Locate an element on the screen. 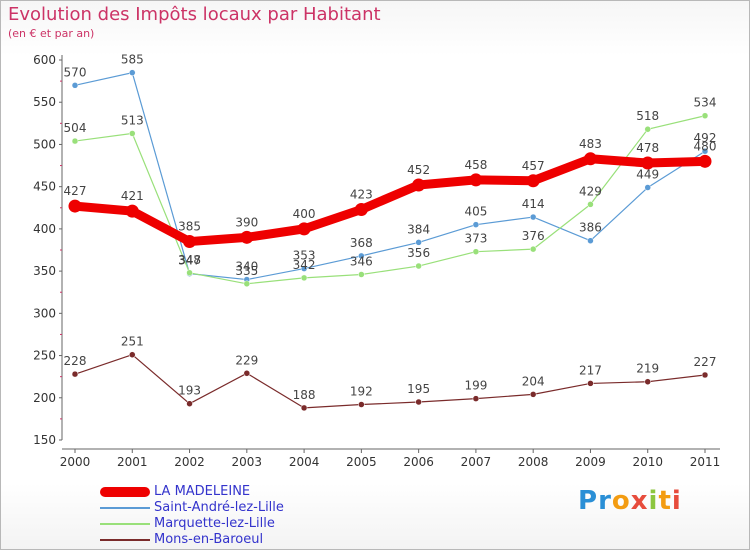  x-tick-label: 2002 is located at coordinates (189, 462).